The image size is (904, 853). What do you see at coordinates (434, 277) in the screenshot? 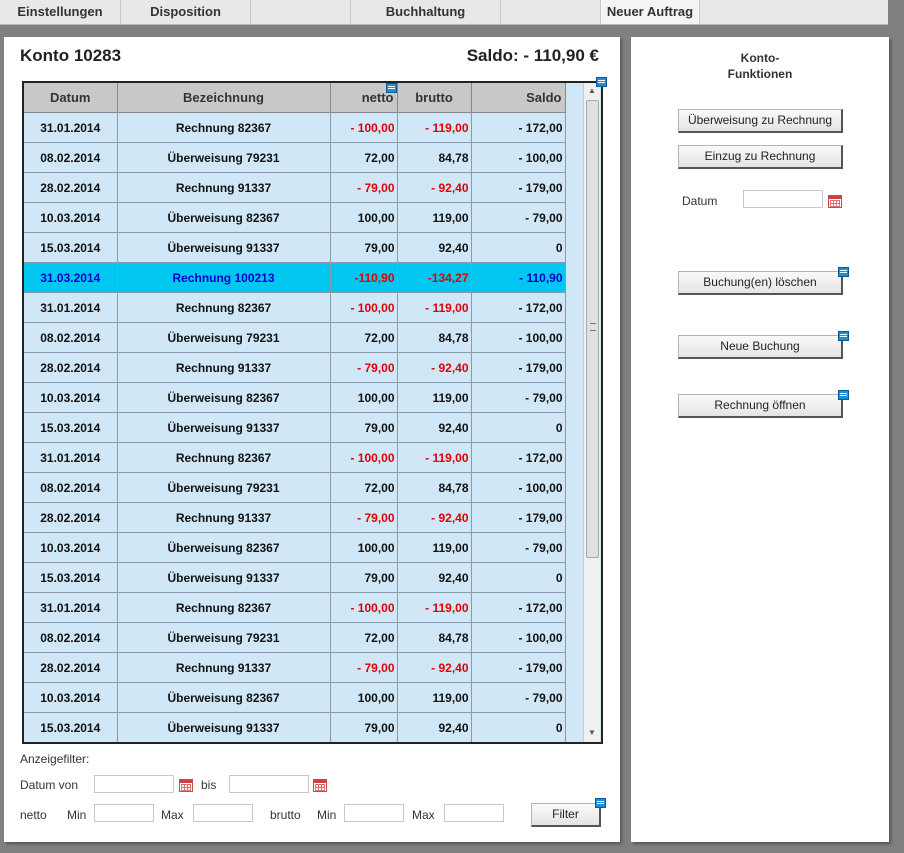
I see `cell-brutto: -134,27` at bounding box center [434, 277].